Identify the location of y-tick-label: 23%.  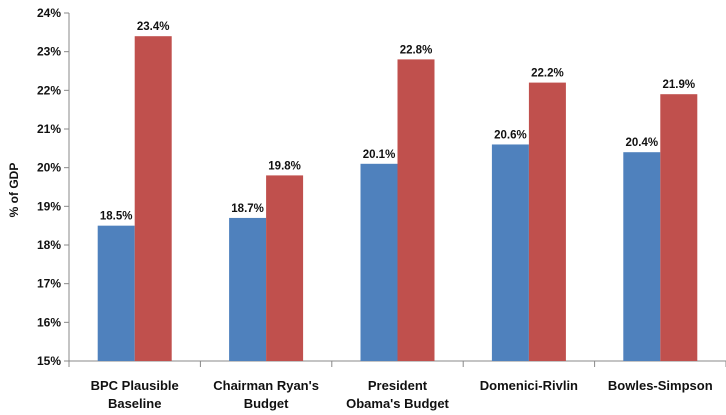
(49, 52).